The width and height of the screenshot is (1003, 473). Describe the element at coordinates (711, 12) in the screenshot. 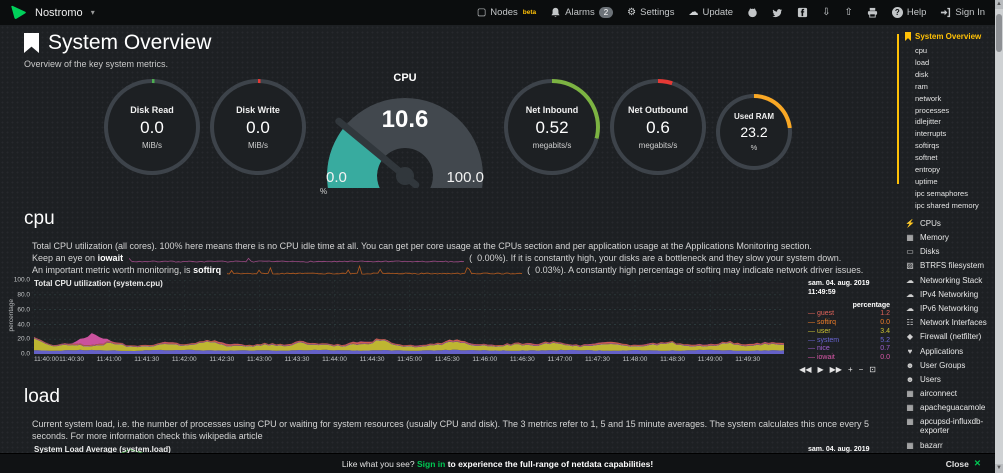

I see `update-button: ☁ Update` at that location.